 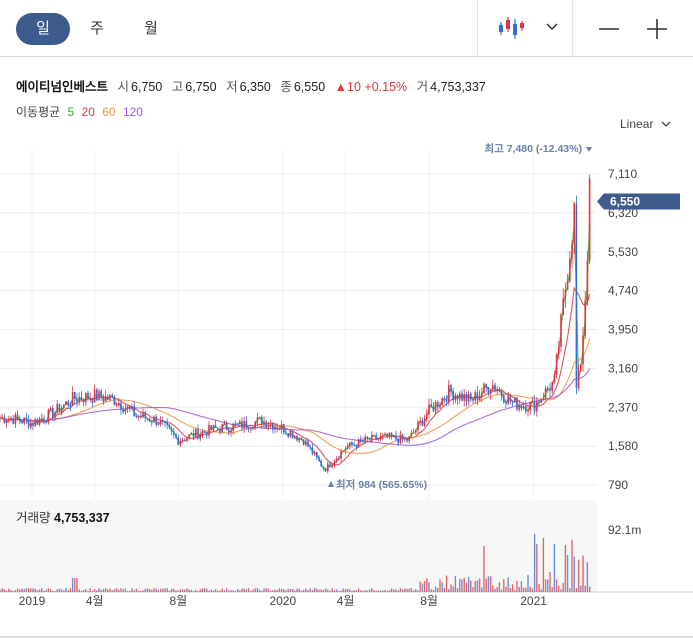 I want to click on high-value: 6,750, so click(x=201, y=87).